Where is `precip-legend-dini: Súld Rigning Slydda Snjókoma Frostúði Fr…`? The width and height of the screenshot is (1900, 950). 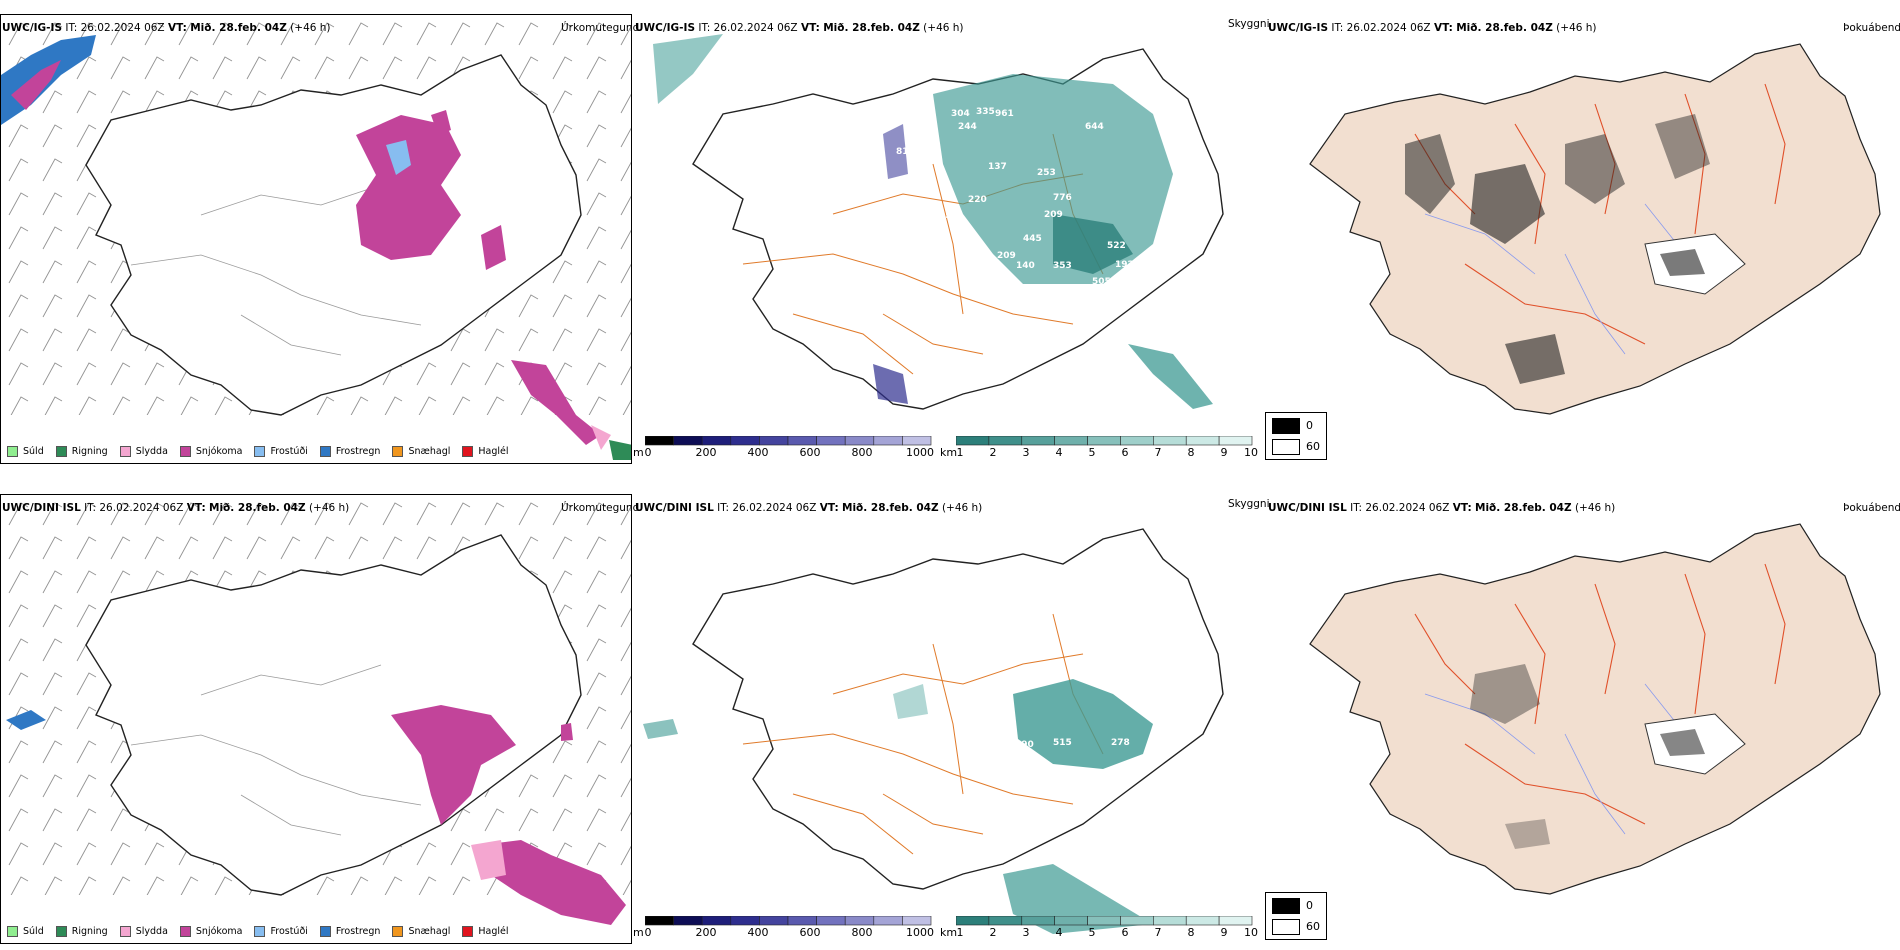 precip-legend-dini: Súld Rigning Slydda Snjókoma Frostúði Fr… is located at coordinates (264, 931).